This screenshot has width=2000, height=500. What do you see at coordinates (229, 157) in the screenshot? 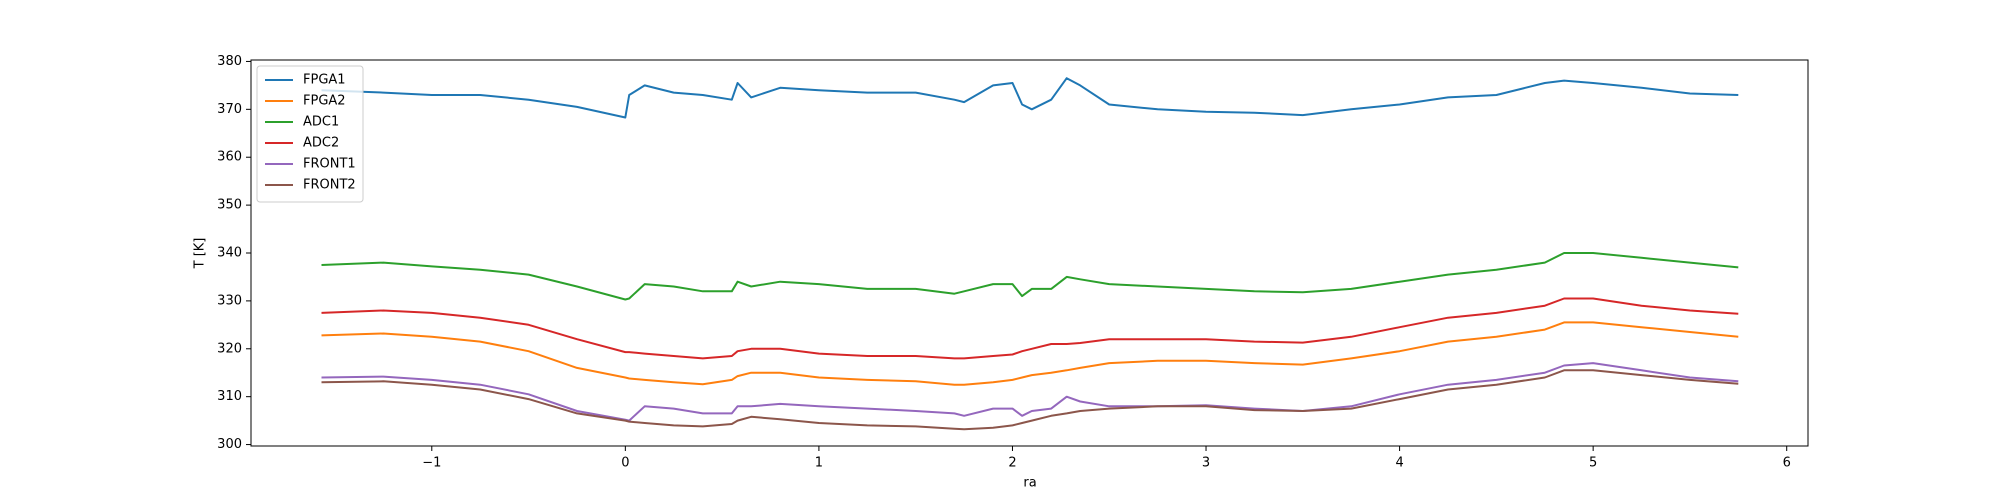
I see `y-tick-label: 360` at bounding box center [229, 157].